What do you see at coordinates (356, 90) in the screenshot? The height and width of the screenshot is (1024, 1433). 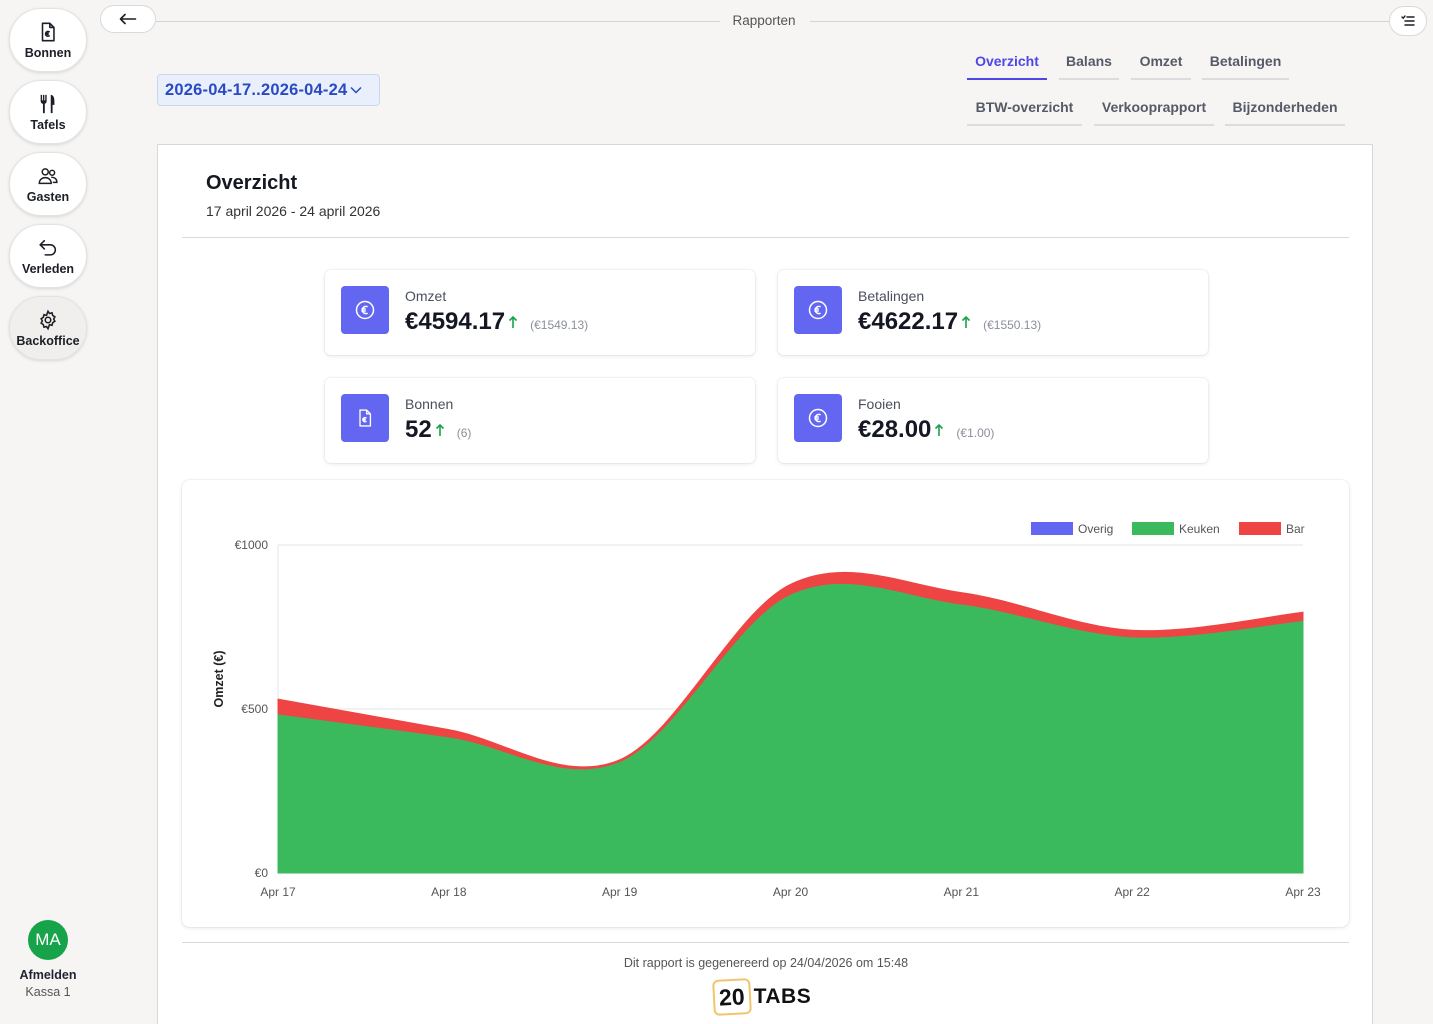 I see `chevron-down-icon` at bounding box center [356, 90].